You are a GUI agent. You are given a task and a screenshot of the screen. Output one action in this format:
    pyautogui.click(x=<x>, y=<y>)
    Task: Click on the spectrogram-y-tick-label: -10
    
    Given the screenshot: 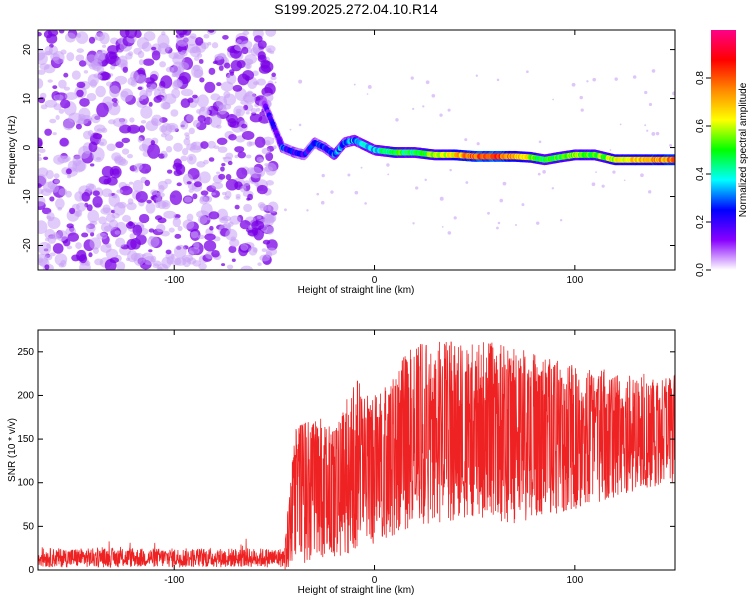 What is the action you would take?
    pyautogui.click(x=27, y=196)
    